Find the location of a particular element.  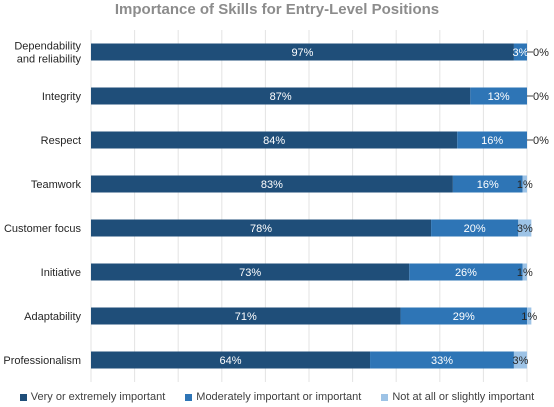

bar-dependability-and-reliability-very-or-extremely-important is located at coordinates (302, 52).